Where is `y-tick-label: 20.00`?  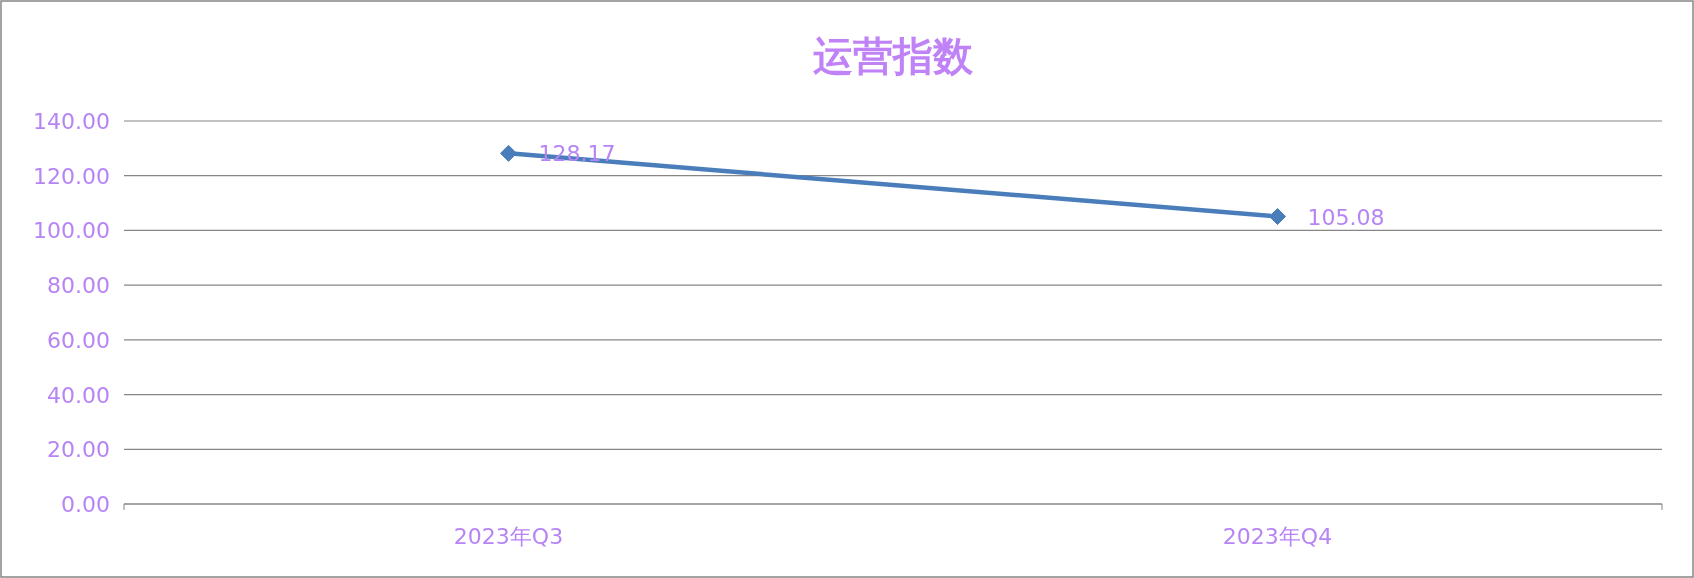 y-tick-label: 20.00 is located at coordinates (78, 450).